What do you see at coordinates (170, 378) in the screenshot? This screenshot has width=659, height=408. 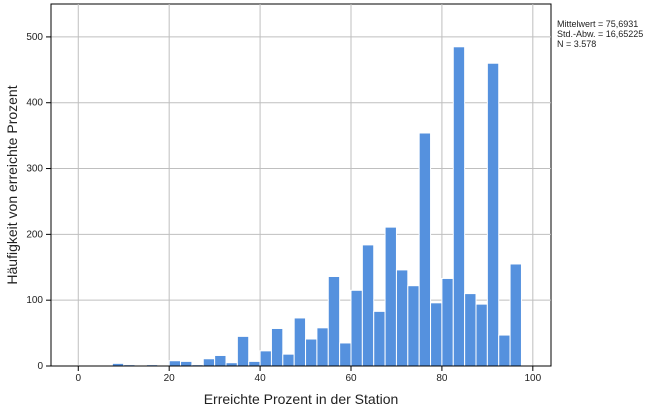 I see `x-tick-label: 20` at bounding box center [170, 378].